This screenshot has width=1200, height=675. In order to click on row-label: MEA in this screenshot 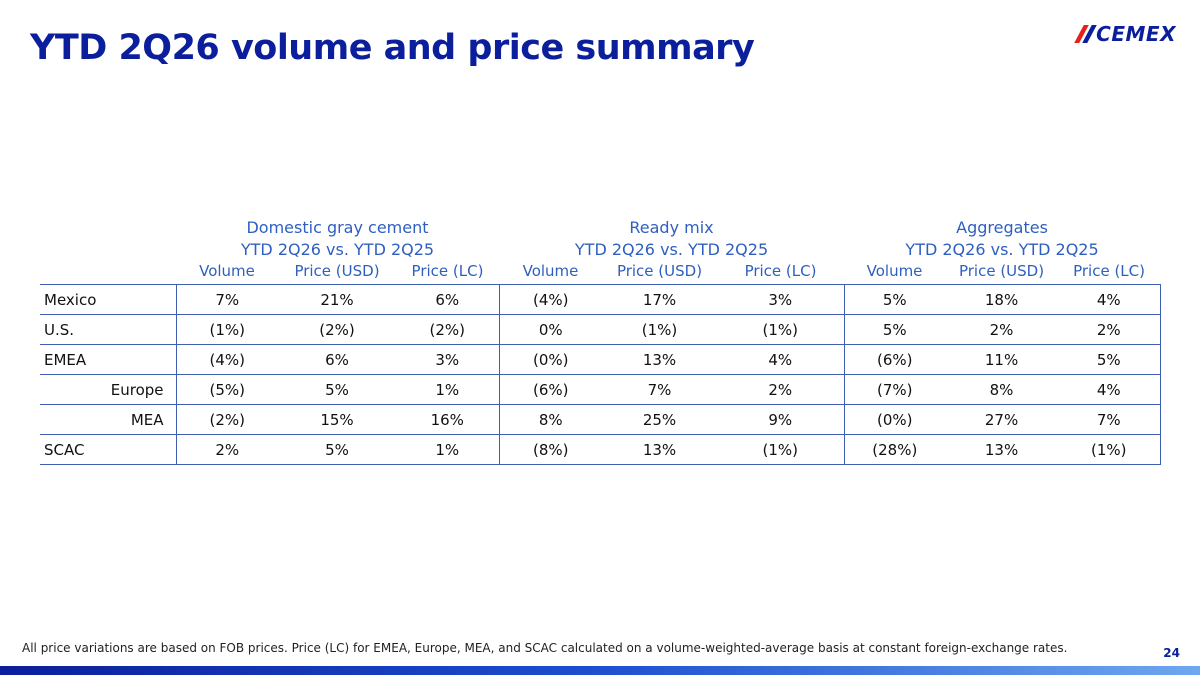, I will do `click(108, 419)`.